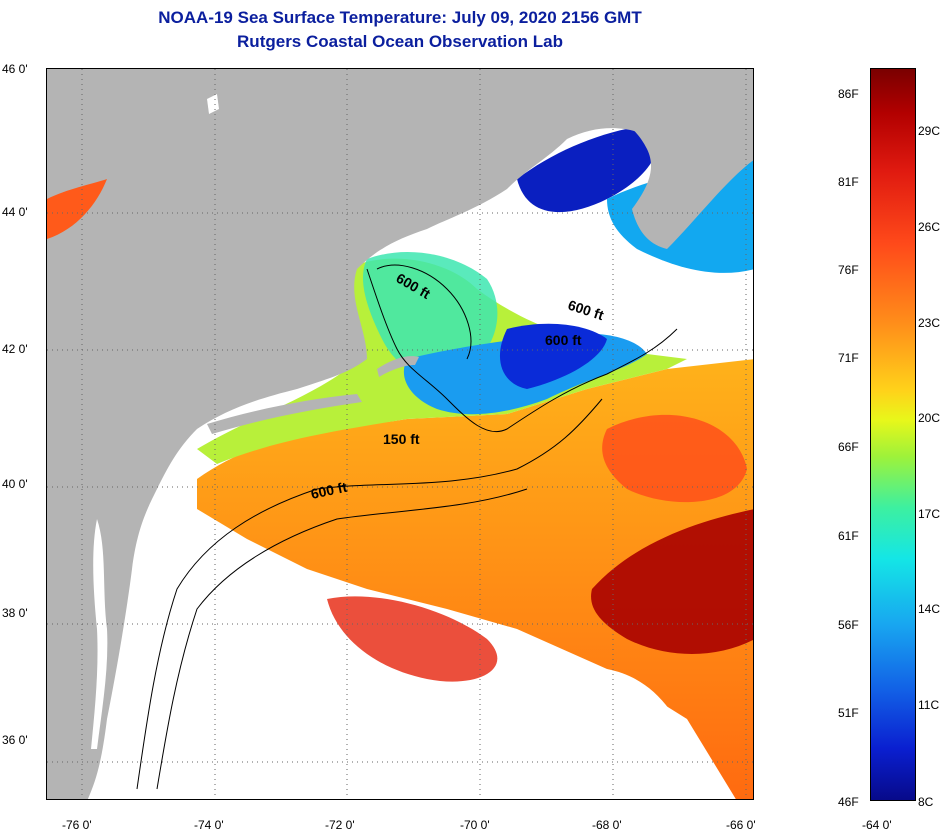 The width and height of the screenshot is (944, 832). Describe the element at coordinates (926, 802) in the screenshot. I see `colorbar-label-c: 8C` at that location.